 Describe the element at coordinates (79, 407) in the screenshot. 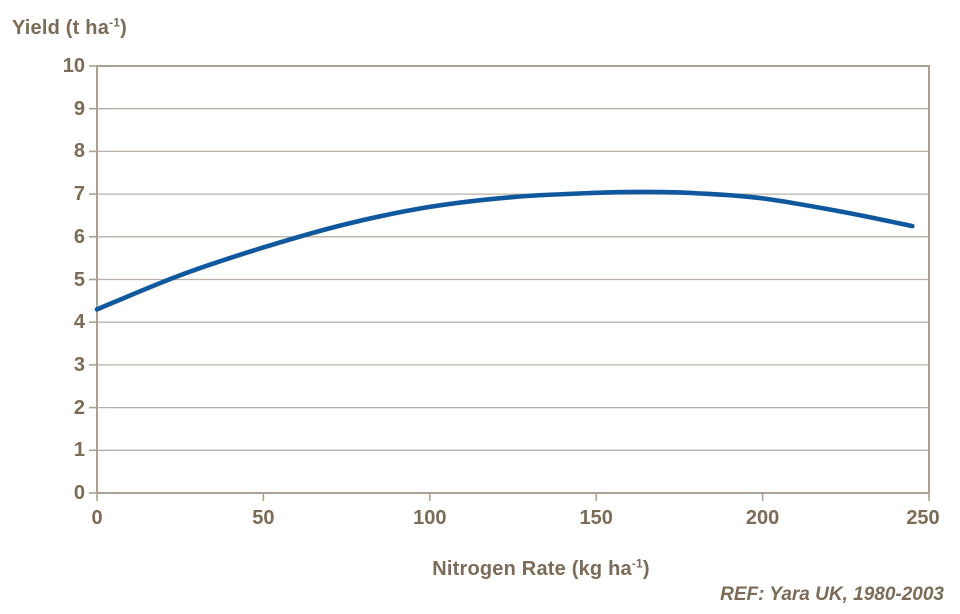

I see `y-tick-label: 2` at that location.